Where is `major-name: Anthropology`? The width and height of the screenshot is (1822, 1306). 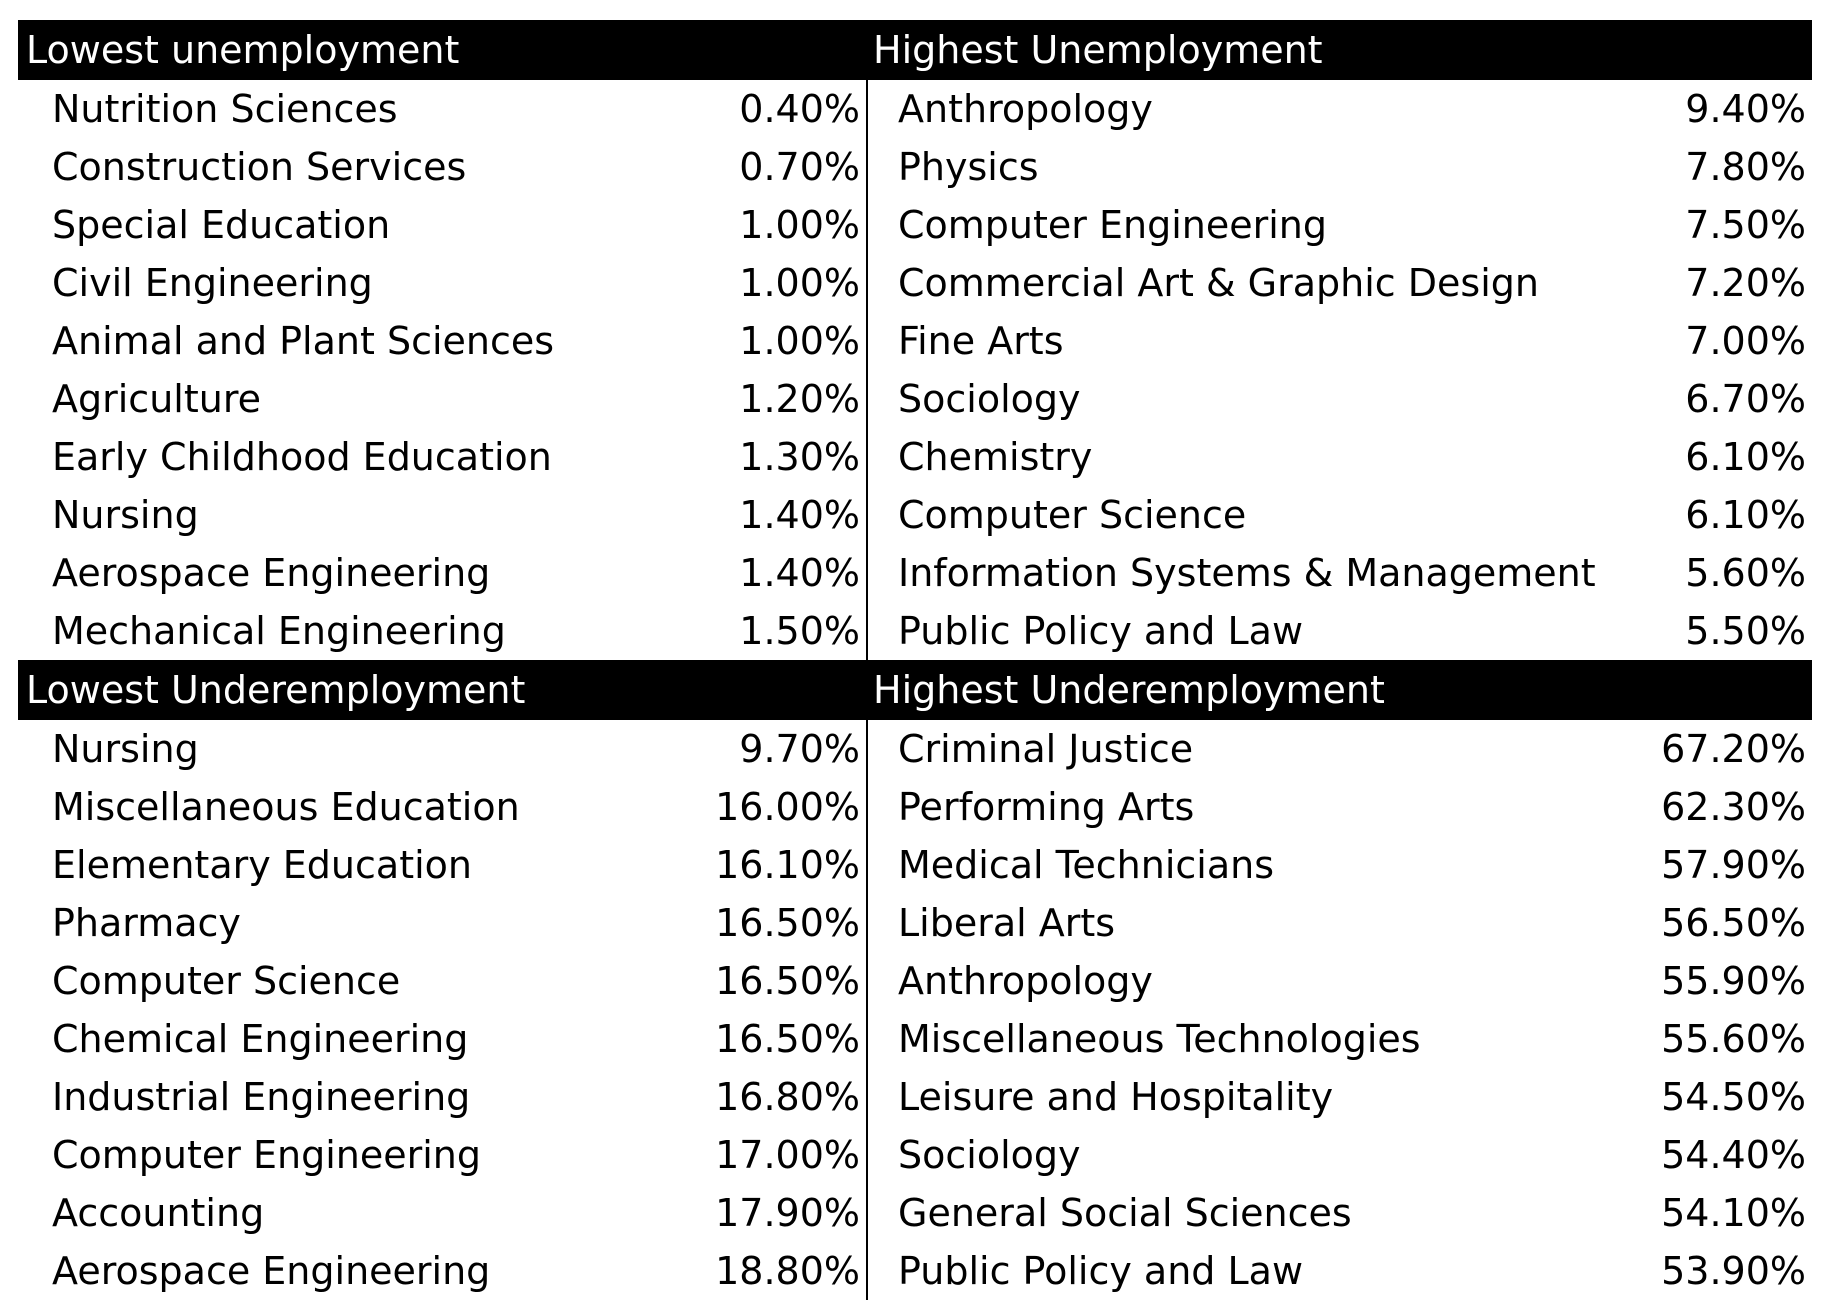
major-name: Anthropology is located at coordinates (1025, 109).